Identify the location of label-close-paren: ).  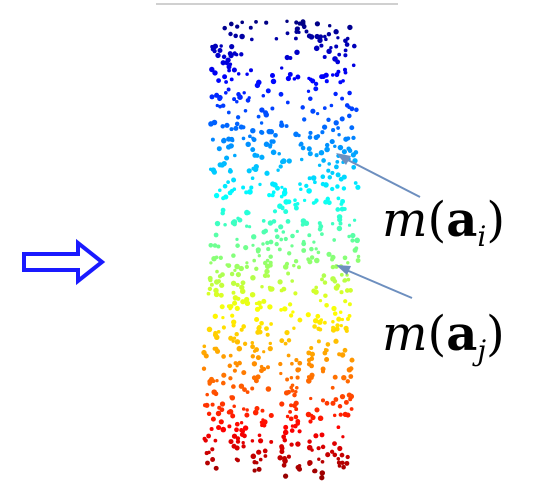
(495, 334).